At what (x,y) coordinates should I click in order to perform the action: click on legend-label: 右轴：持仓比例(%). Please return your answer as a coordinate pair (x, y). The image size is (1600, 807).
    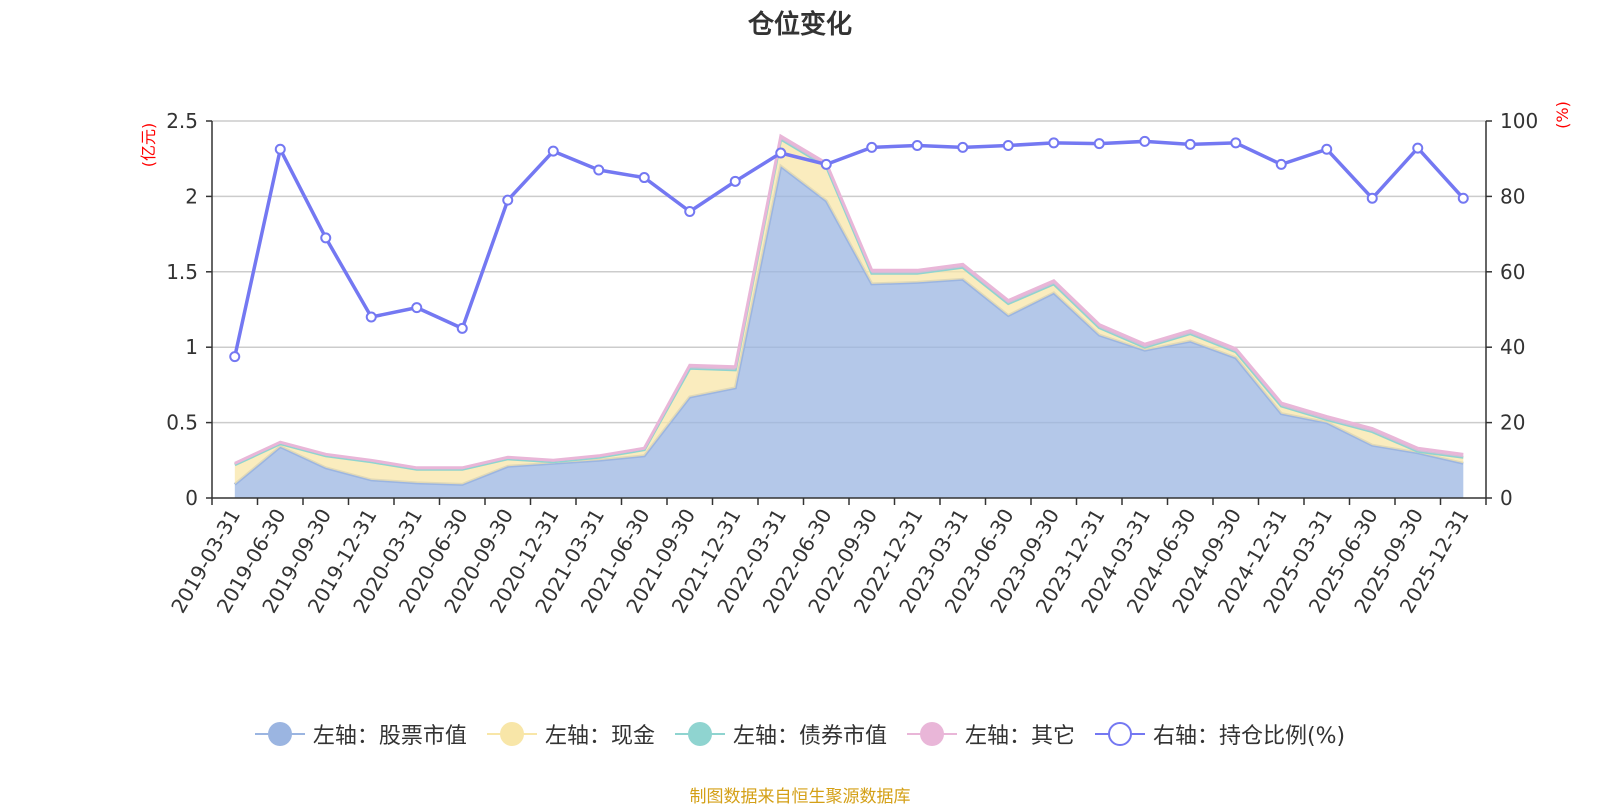
    Looking at the image, I should click on (1249, 736).